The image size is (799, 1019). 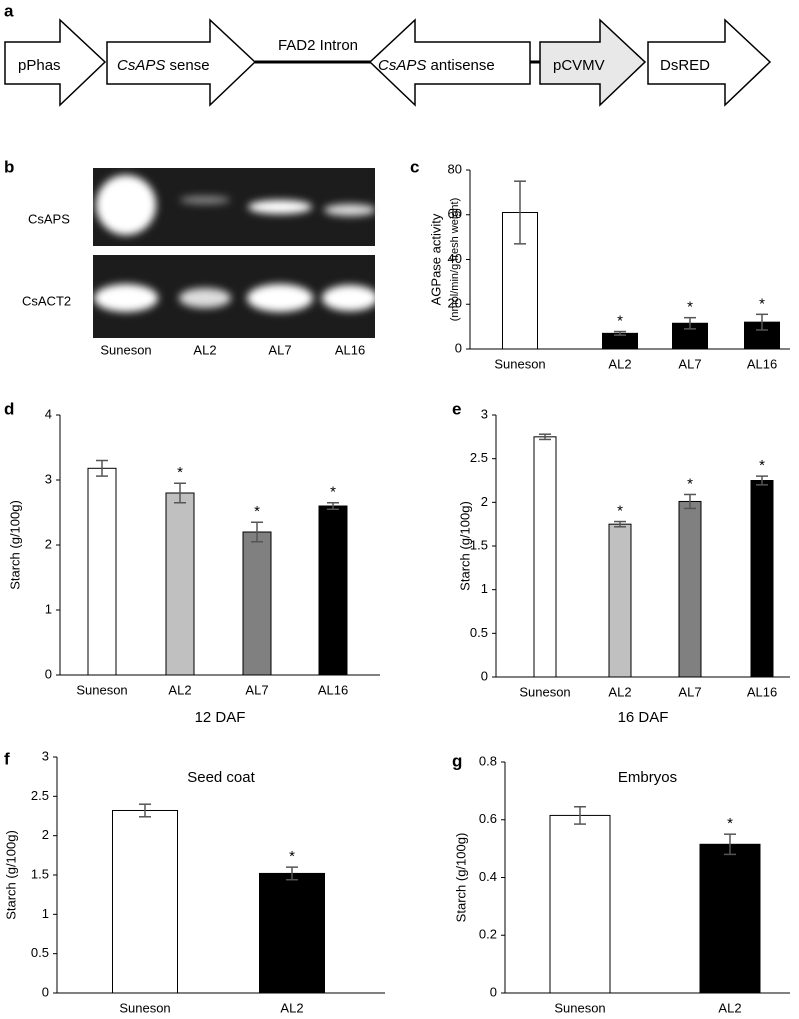 I want to click on y-axis-unit: (nmol/min/g fresh weight), so click(x=455, y=260).